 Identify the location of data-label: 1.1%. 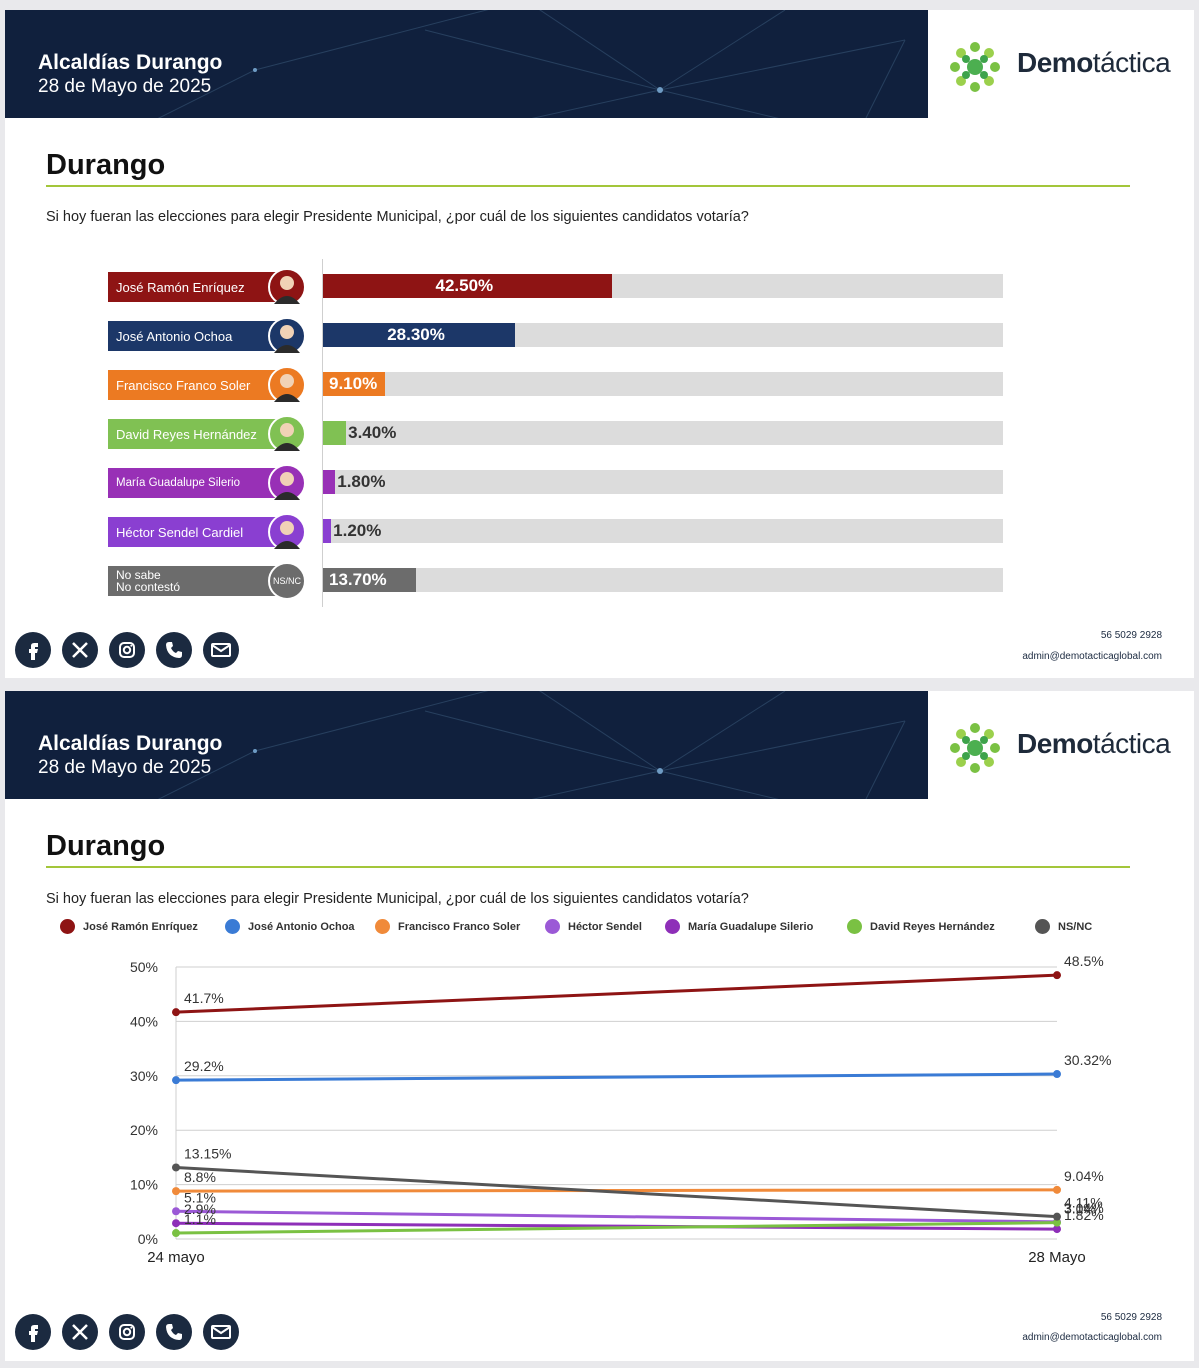
(200, 1219).